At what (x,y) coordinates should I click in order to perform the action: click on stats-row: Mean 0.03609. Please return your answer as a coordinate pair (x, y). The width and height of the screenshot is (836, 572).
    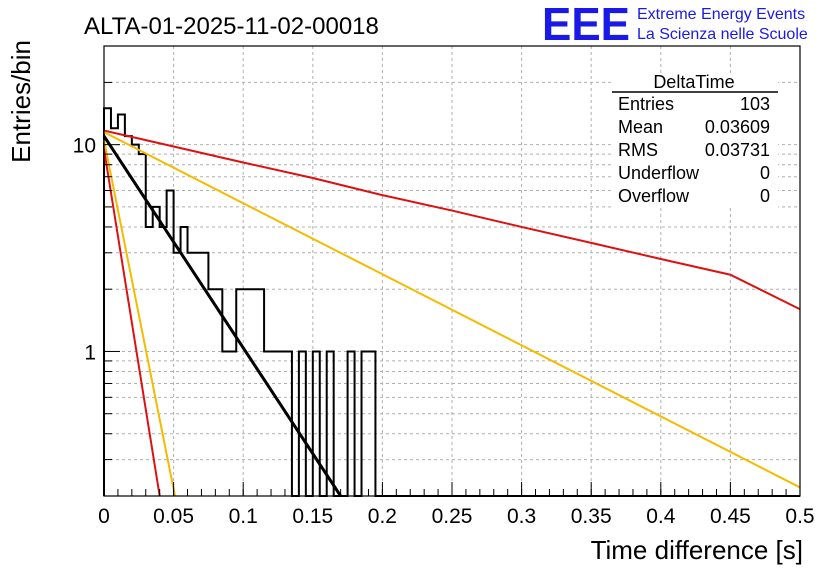
    Looking at the image, I should click on (694, 127).